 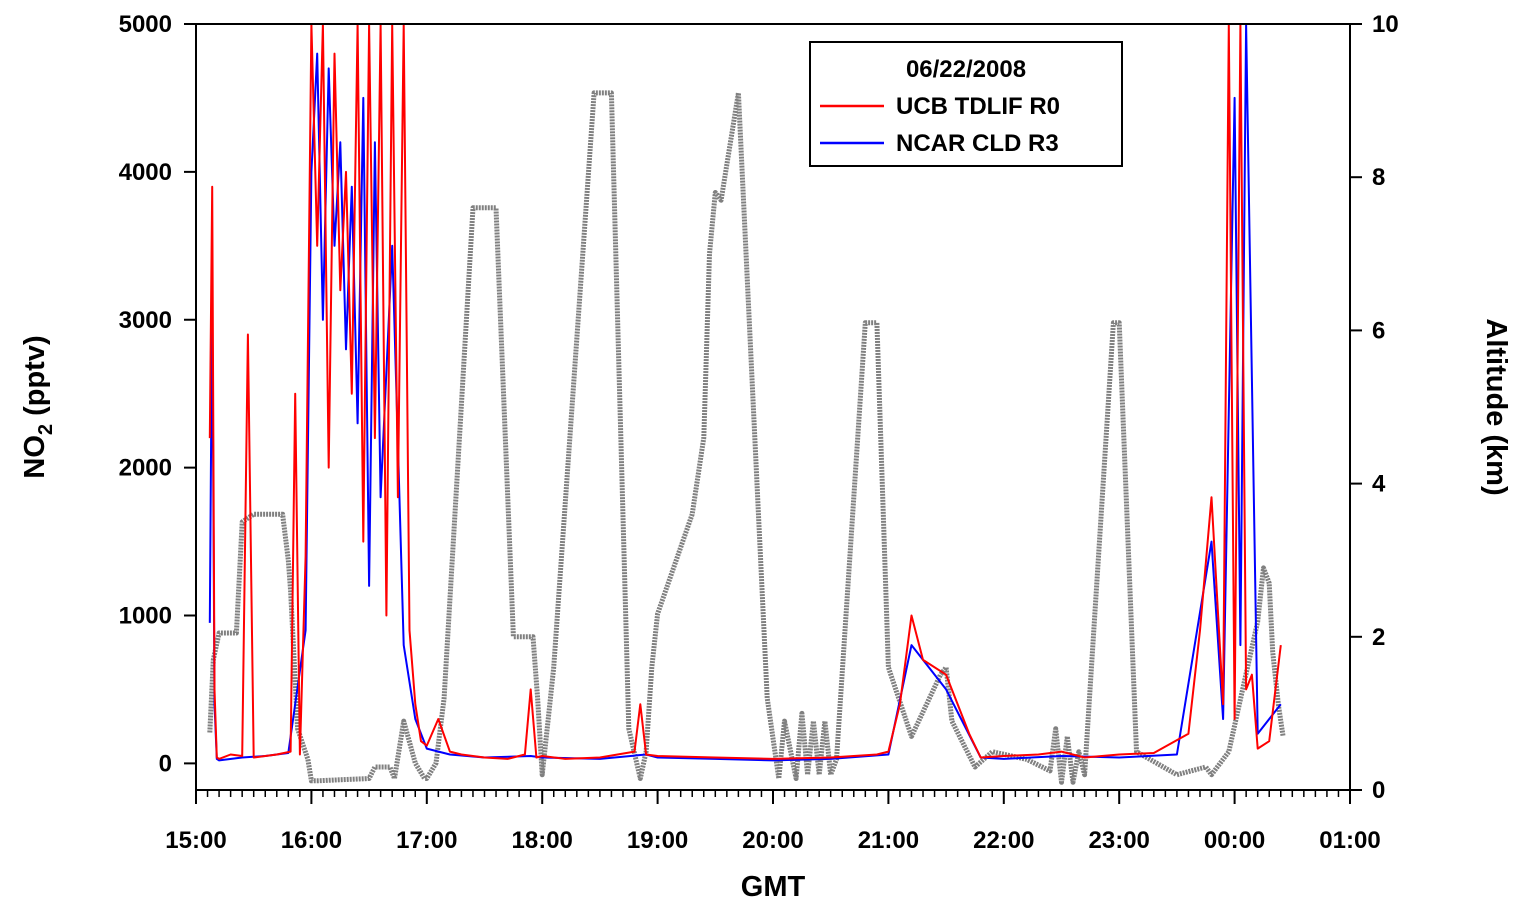 What do you see at coordinates (195, 840) in the screenshot?
I see `x-tick-label: 15:00` at bounding box center [195, 840].